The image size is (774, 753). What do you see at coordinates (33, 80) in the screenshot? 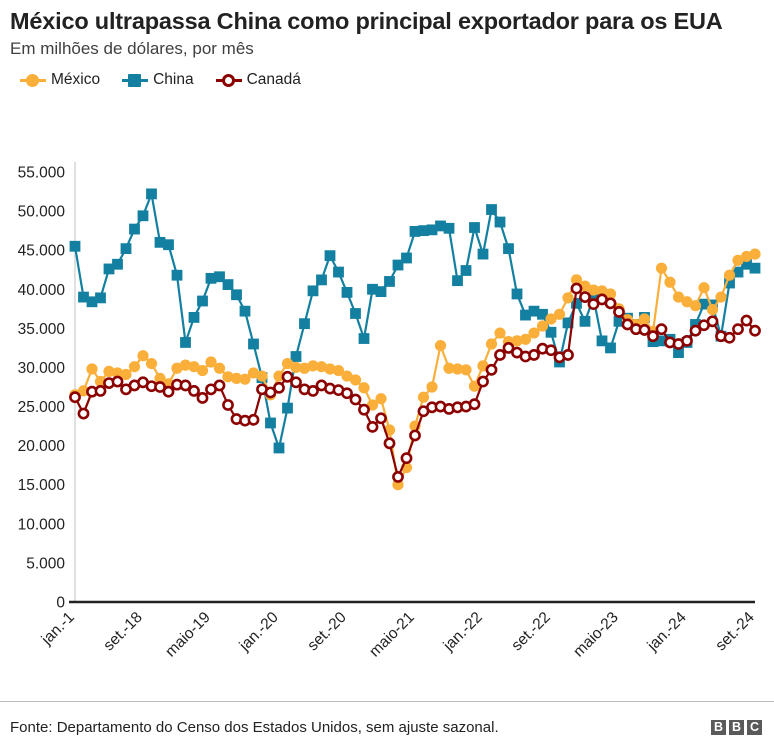
I see `legend-swatch-circle-filled-icon` at bounding box center [33, 80].